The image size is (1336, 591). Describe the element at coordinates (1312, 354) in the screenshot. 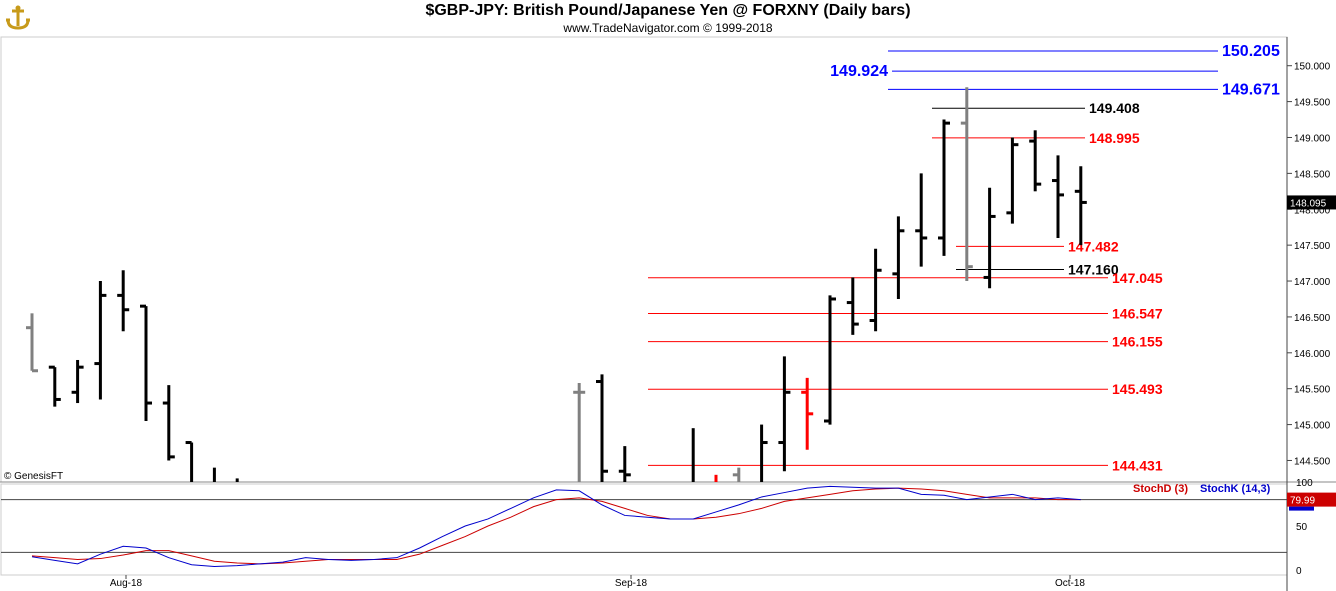

I see `y-tick-label: 146.000` at that location.